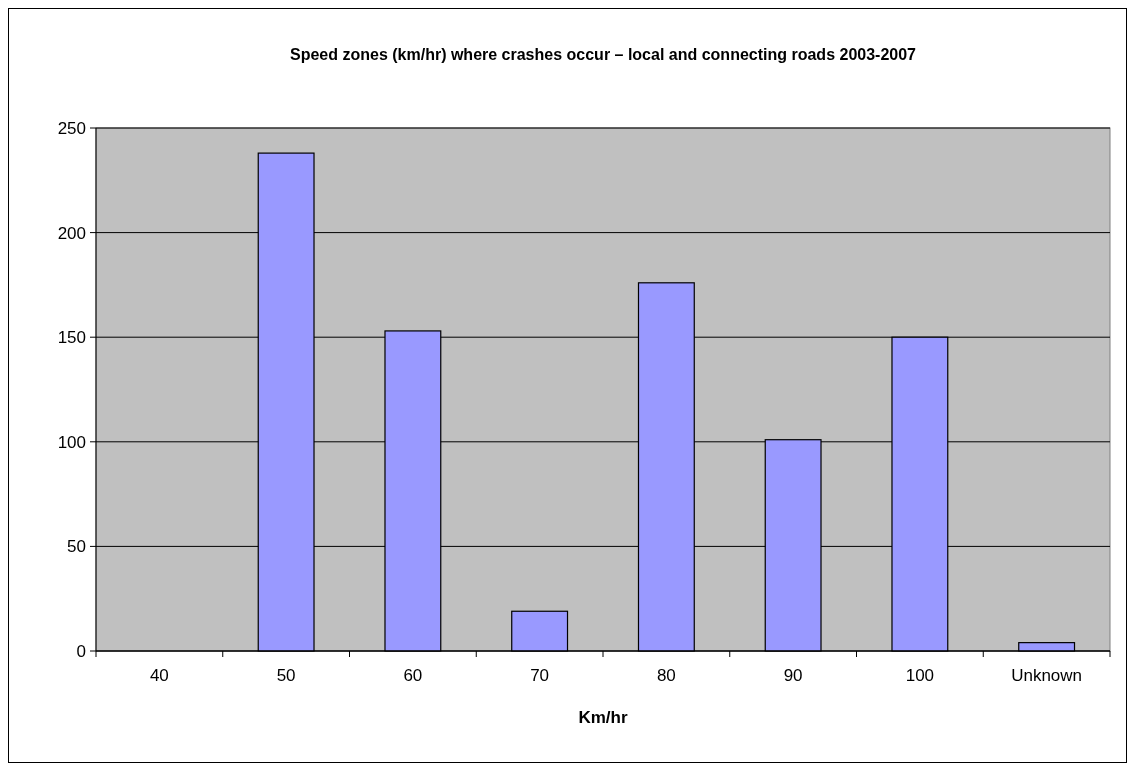  I want to click on x-tick-label: 70, so click(540, 675).